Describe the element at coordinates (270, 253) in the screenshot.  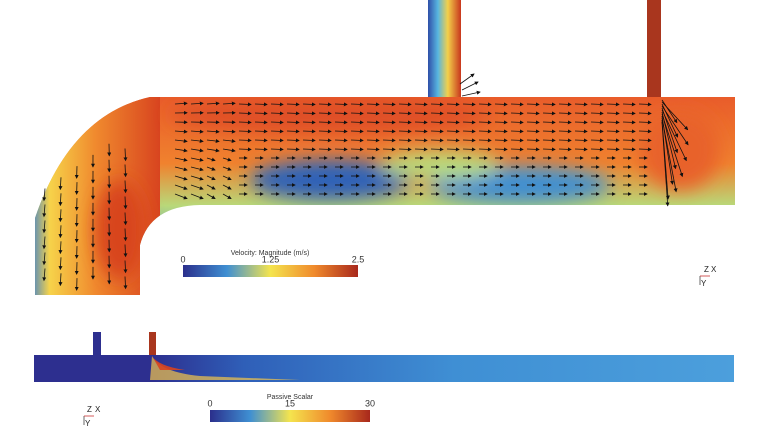
I see `colorbar-title: Velocity: Magnitude (m/s)` at that location.